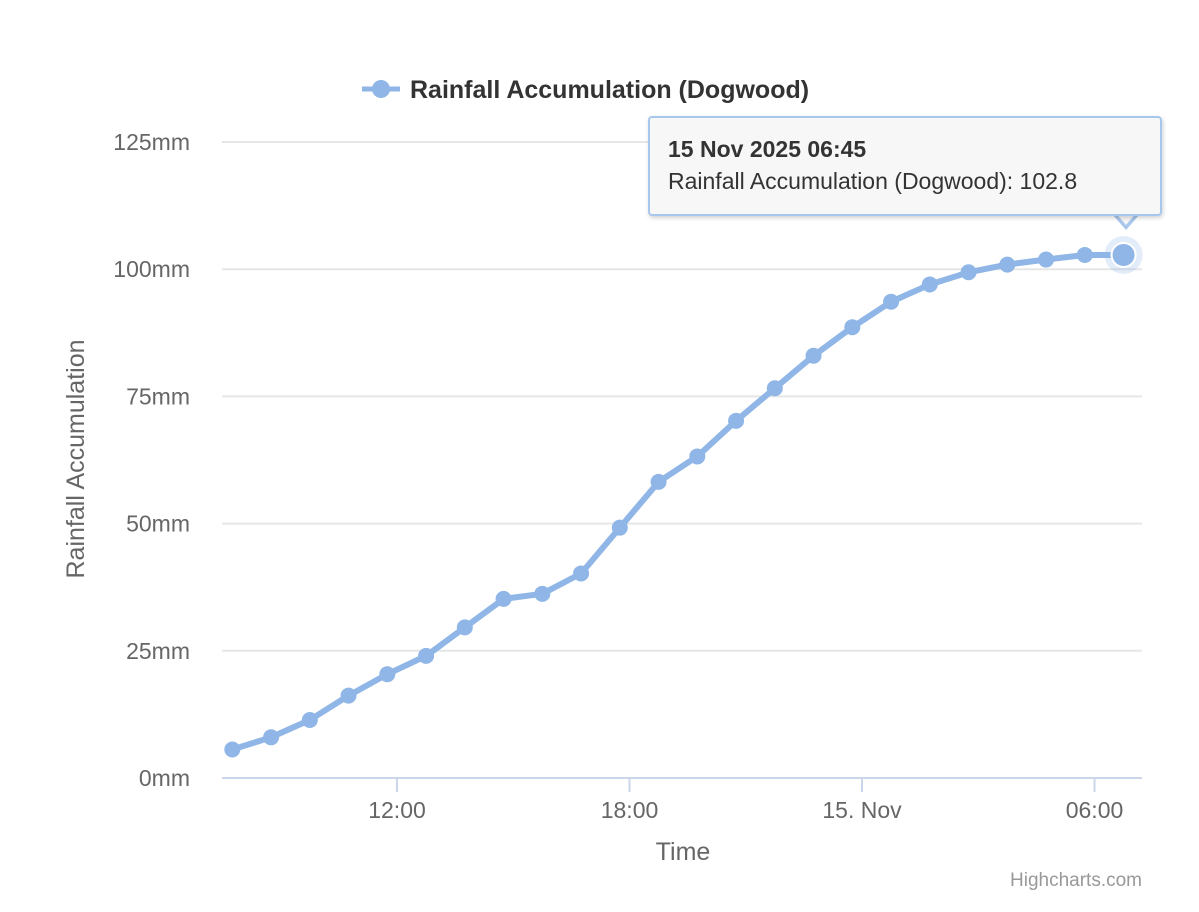 The width and height of the screenshot is (1199, 912). I want to click on y-tick-label: 125mm, so click(151, 142).